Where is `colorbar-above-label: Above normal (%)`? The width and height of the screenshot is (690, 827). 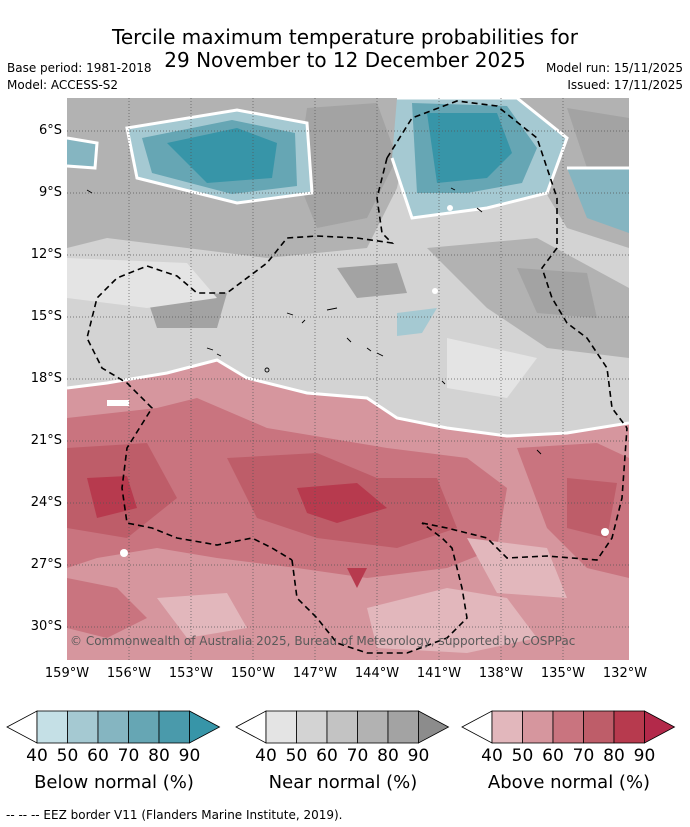
colorbar-above-label: Above normal (%) is located at coordinates (569, 782).